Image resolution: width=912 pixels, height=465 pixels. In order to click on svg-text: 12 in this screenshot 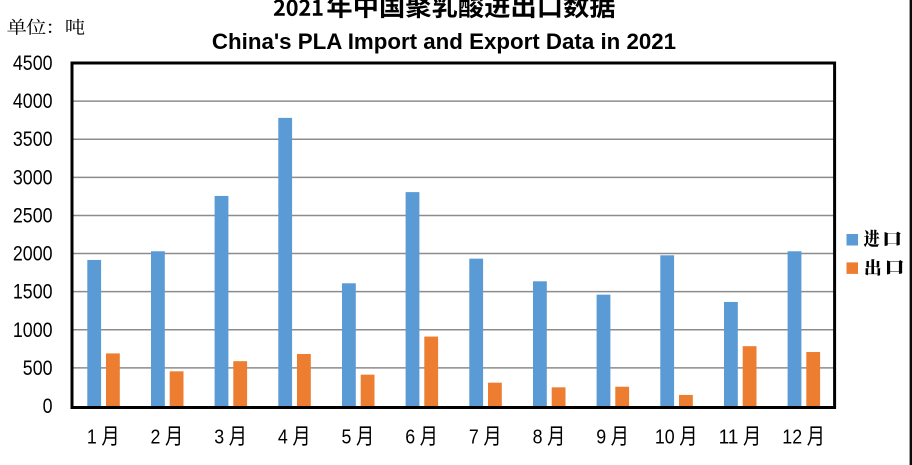, I will do `click(792, 438)`.